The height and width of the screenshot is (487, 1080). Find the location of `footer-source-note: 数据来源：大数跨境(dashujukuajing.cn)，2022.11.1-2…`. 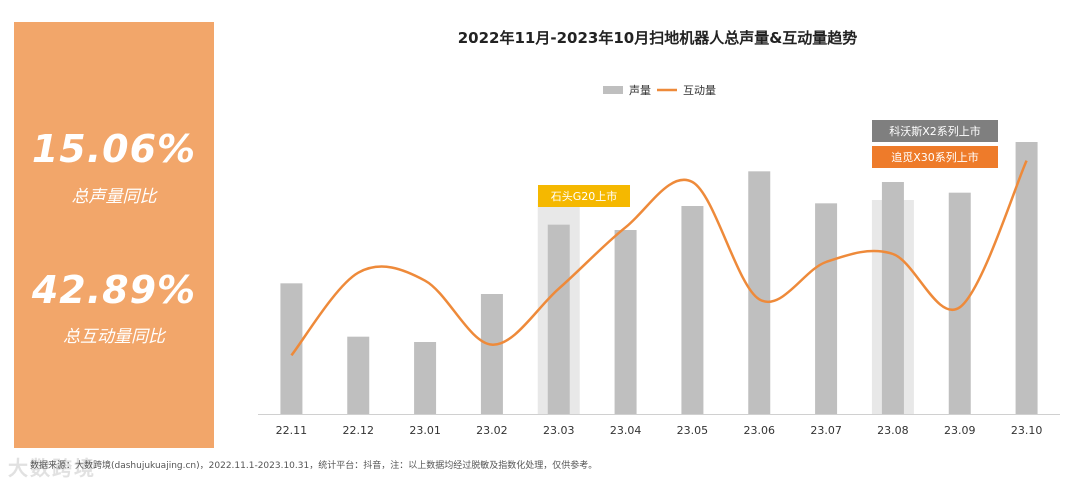

footer-source-note: 数据来源：大数跨境(dashujukuajing.cn)，2022.11.1-2… is located at coordinates (314, 466).